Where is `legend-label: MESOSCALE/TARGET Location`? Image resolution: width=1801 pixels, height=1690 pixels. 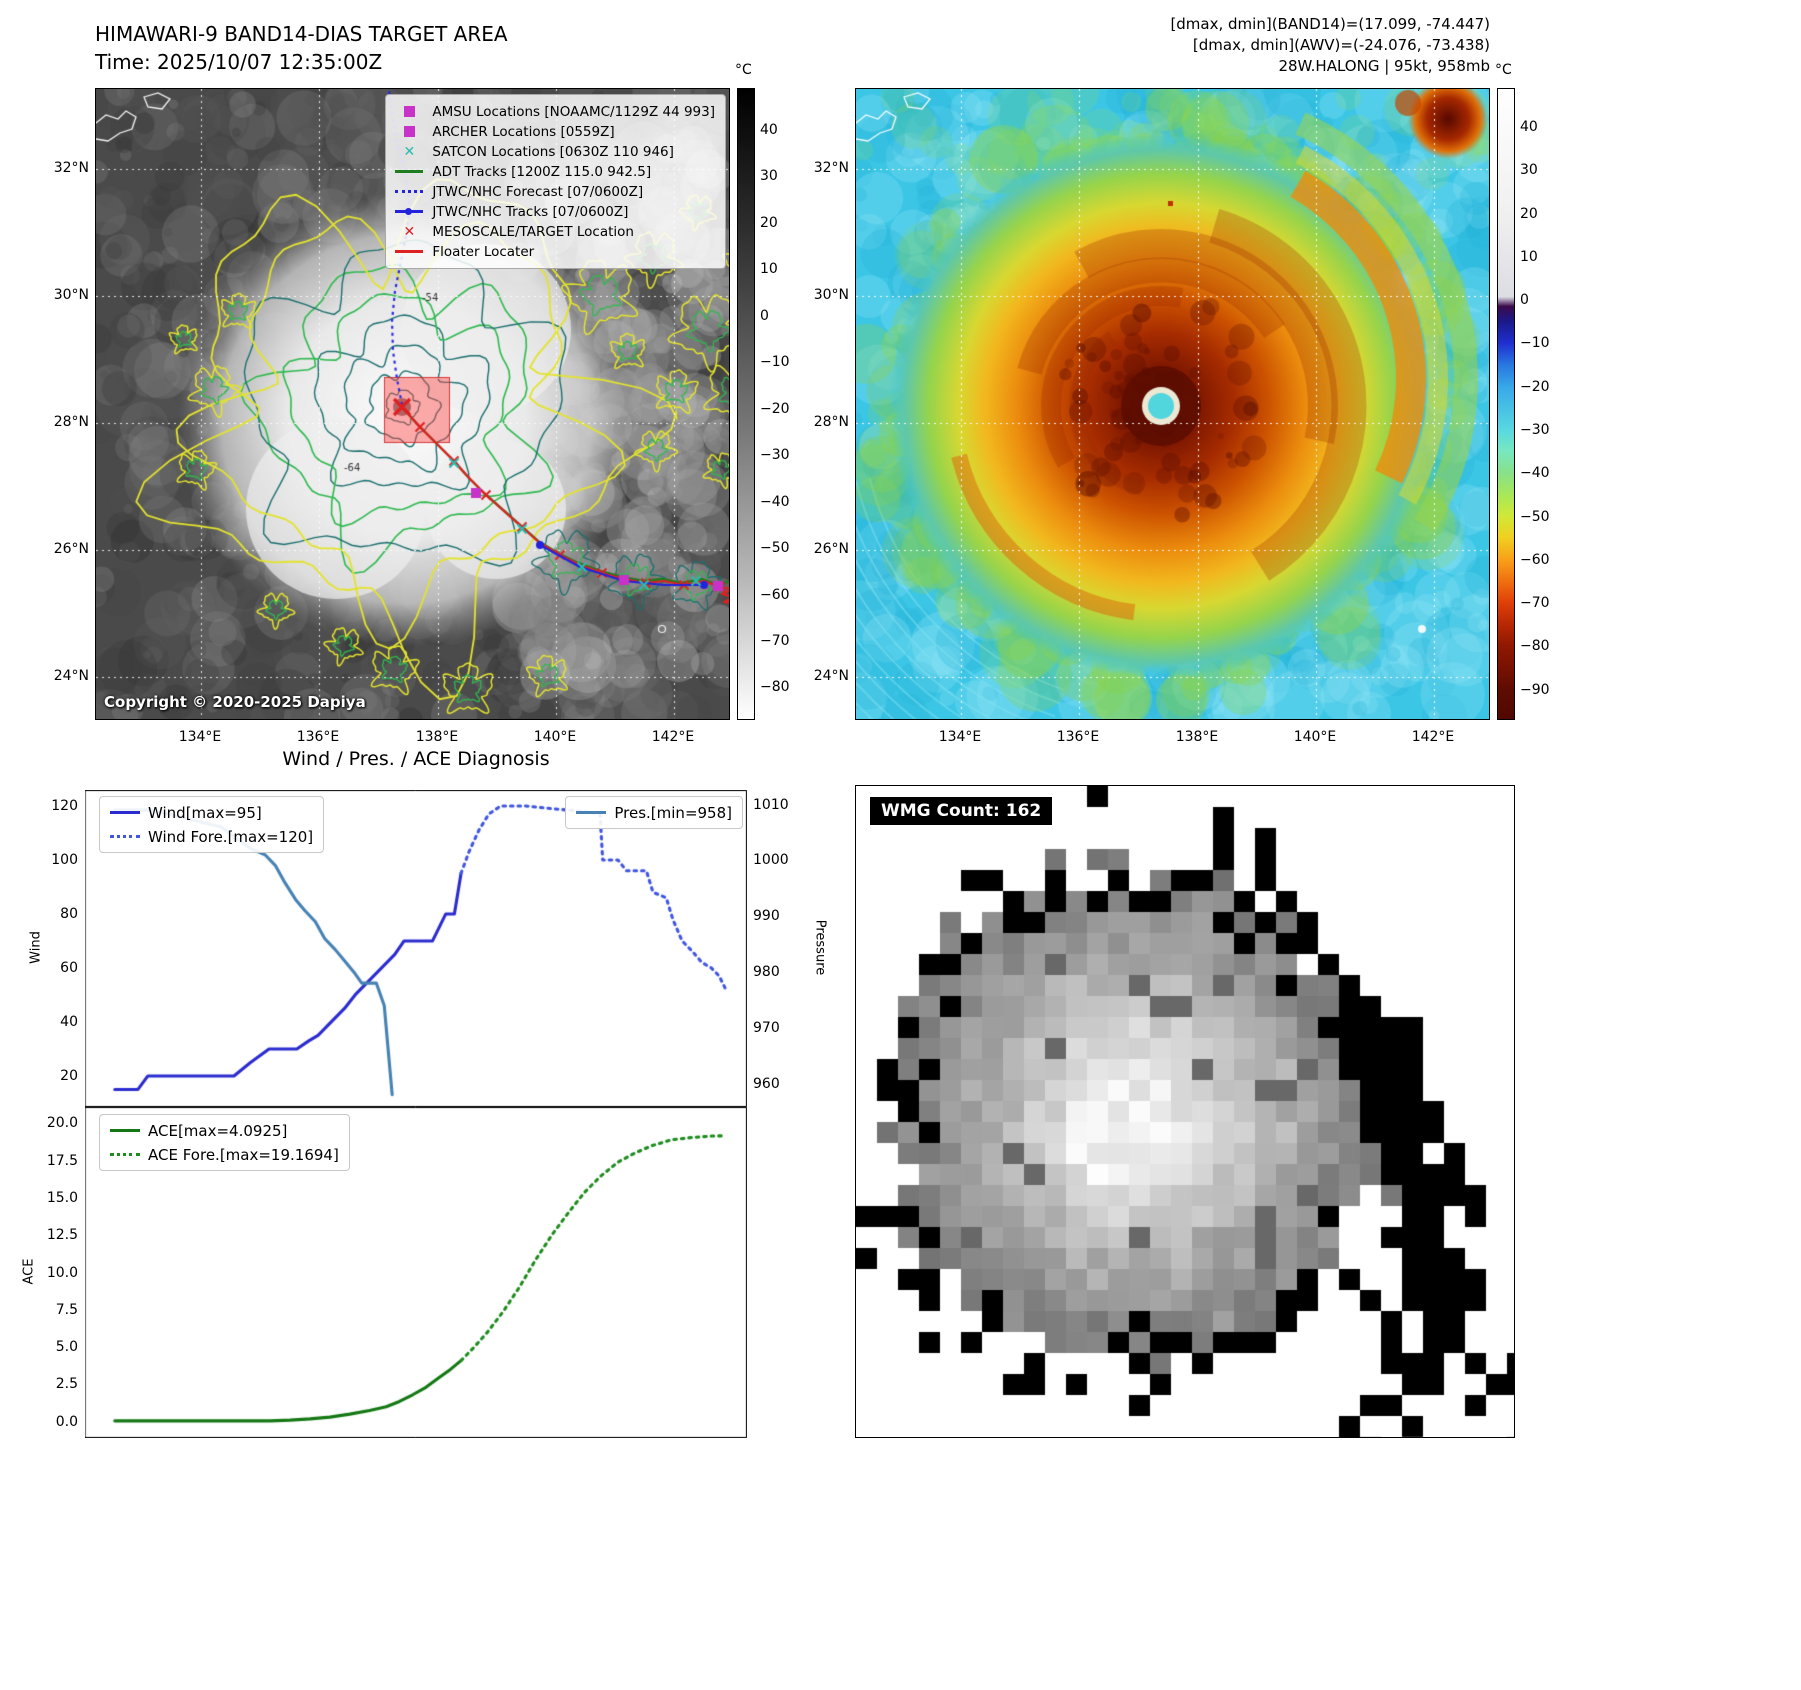 legend-label: MESOSCALE/TARGET Location is located at coordinates (533, 231).